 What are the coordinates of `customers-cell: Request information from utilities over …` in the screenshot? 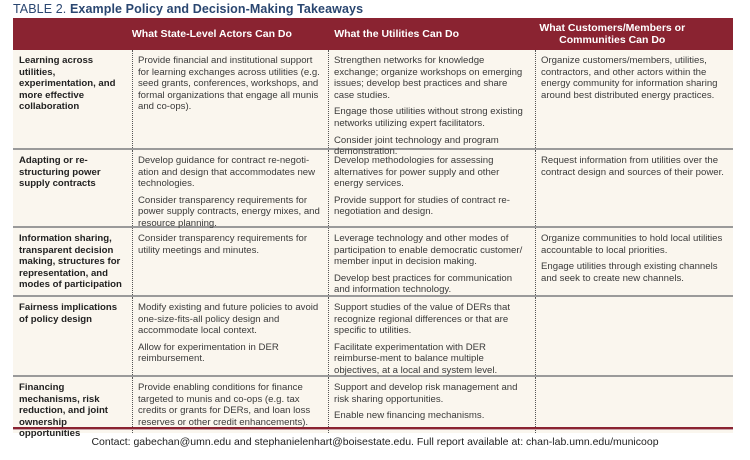 It's located at (634, 188).